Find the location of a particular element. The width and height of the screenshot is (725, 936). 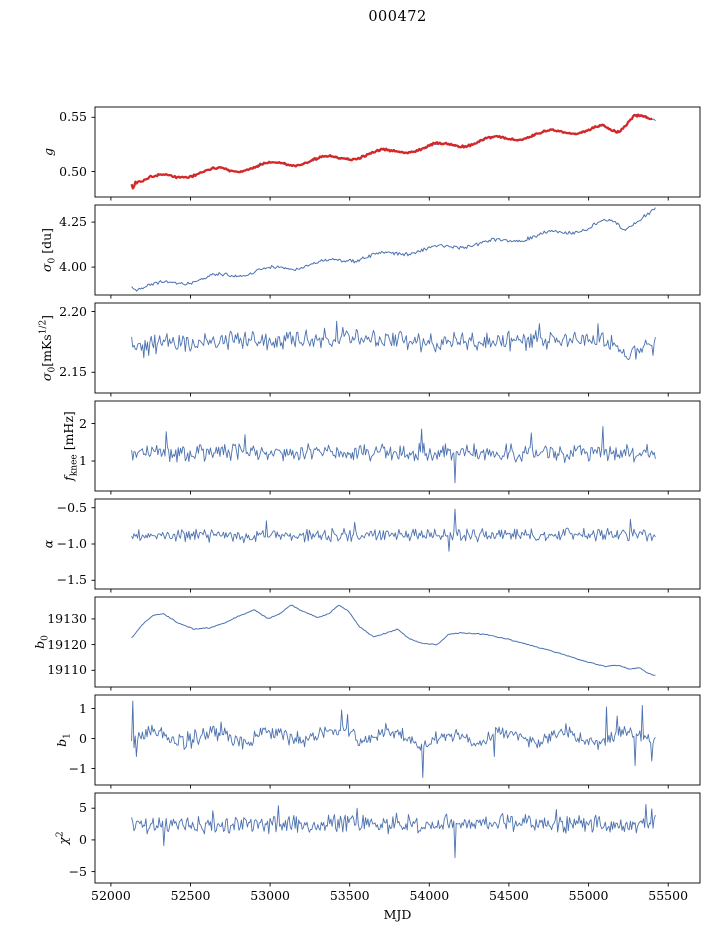

y-axis-label-chi2: χ2 is located at coordinates (63, 838).